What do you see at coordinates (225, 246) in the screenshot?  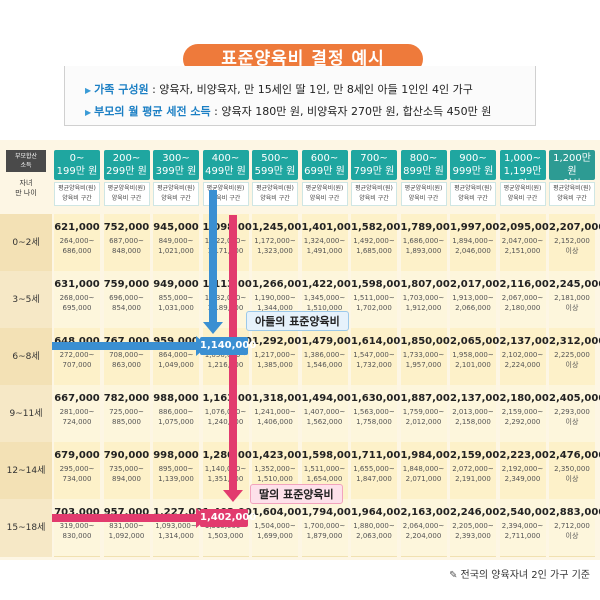 I see `cell-range: 1,022,000~ 1,171,000` at bounding box center [225, 246].